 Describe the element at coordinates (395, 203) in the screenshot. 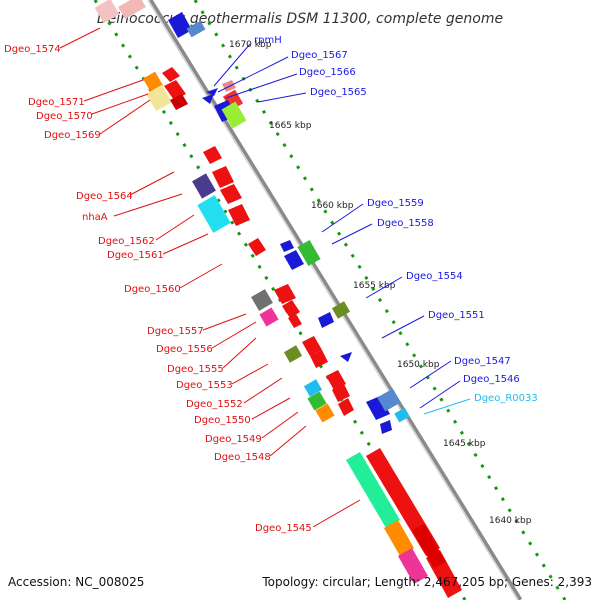

I see `gene-label-dgeo-1559: Dgeo_1559` at that location.